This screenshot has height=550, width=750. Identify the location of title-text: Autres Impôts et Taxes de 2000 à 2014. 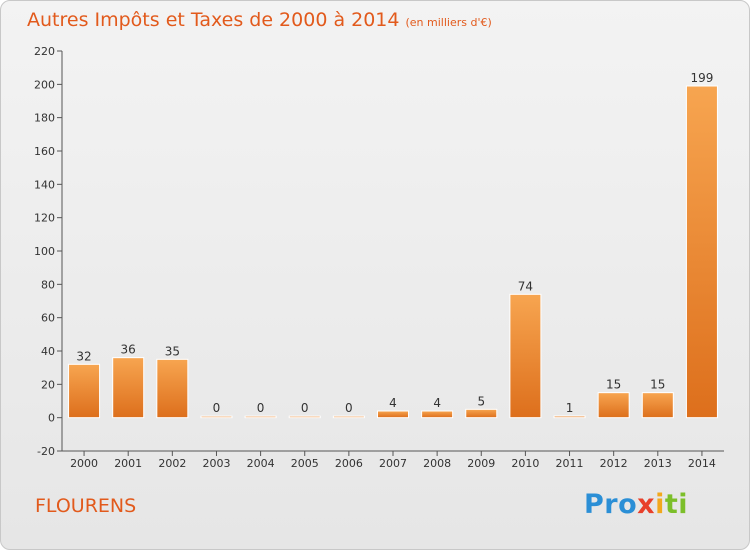
(213, 20).